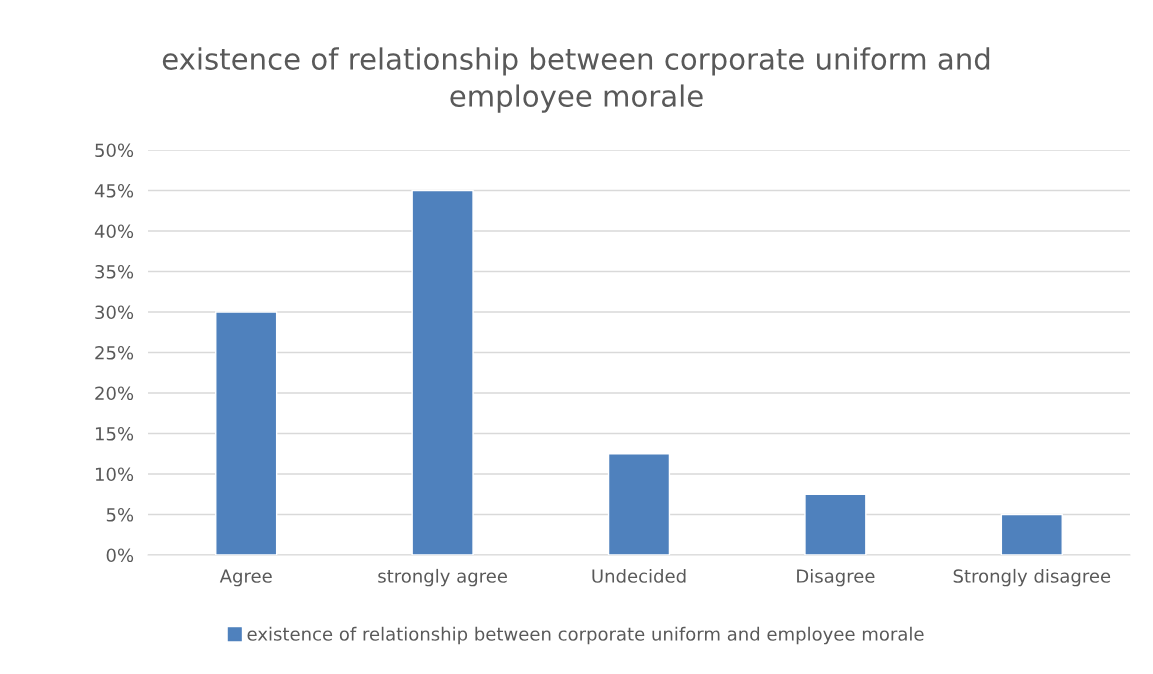 This screenshot has width=1153, height=674. What do you see at coordinates (114, 312) in the screenshot?
I see `y-tick-label: 30%` at bounding box center [114, 312].